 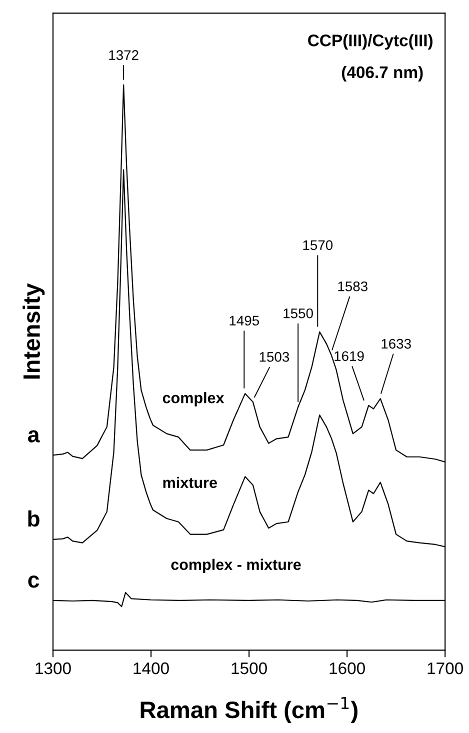 What do you see at coordinates (353, 286) in the screenshot?
I see `annotation: 1583` at bounding box center [353, 286].